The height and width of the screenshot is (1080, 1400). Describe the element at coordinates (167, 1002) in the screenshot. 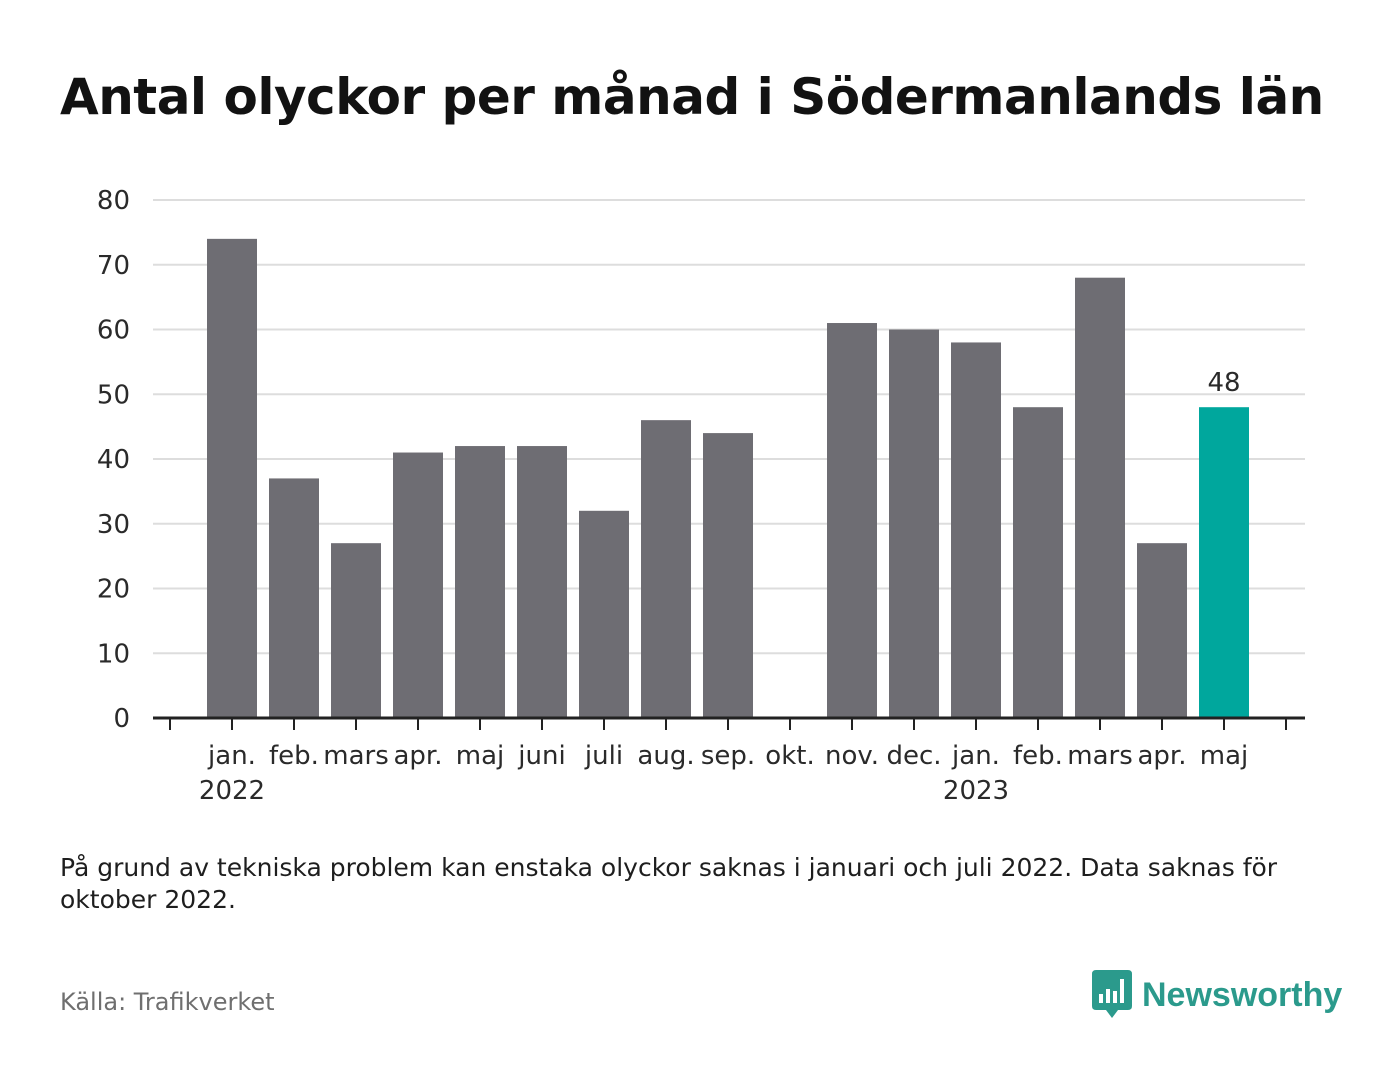

I see `source-text: Källa: Trafikverket` at that location.